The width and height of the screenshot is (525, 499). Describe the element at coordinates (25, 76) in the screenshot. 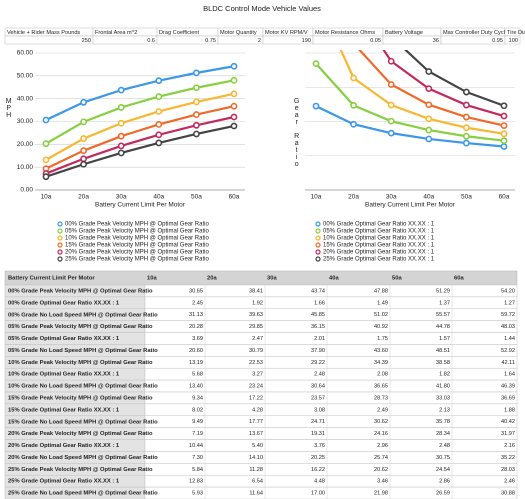

I see `y-tick-label: 50.00` at that location.